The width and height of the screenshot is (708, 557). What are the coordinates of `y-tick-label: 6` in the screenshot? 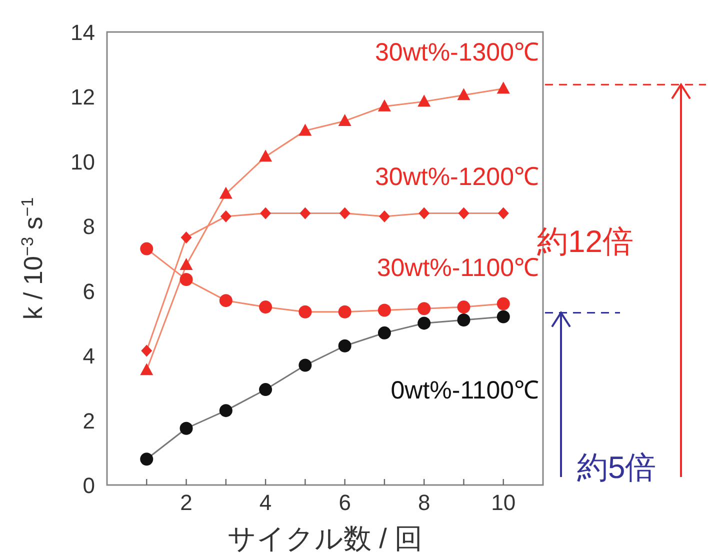 It's located at (88, 291).